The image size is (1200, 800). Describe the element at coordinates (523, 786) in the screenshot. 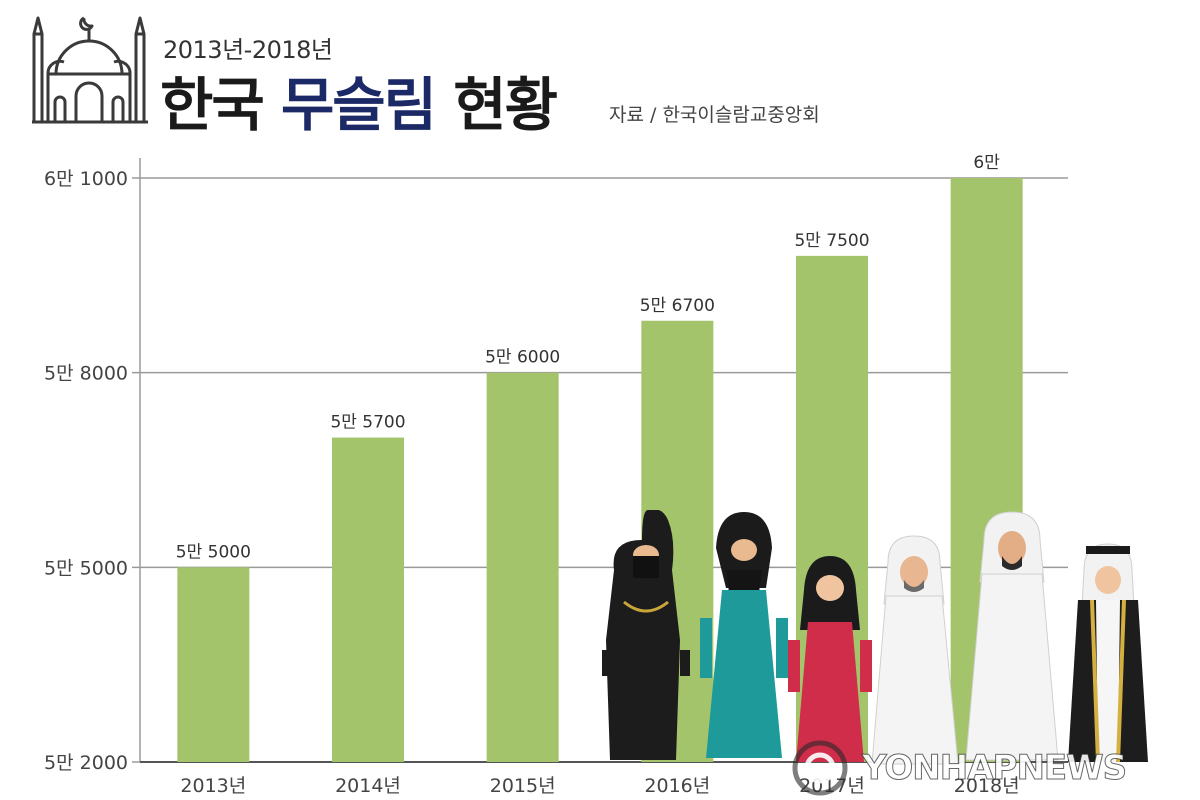

I see `x-tick-label: 2015년` at that location.